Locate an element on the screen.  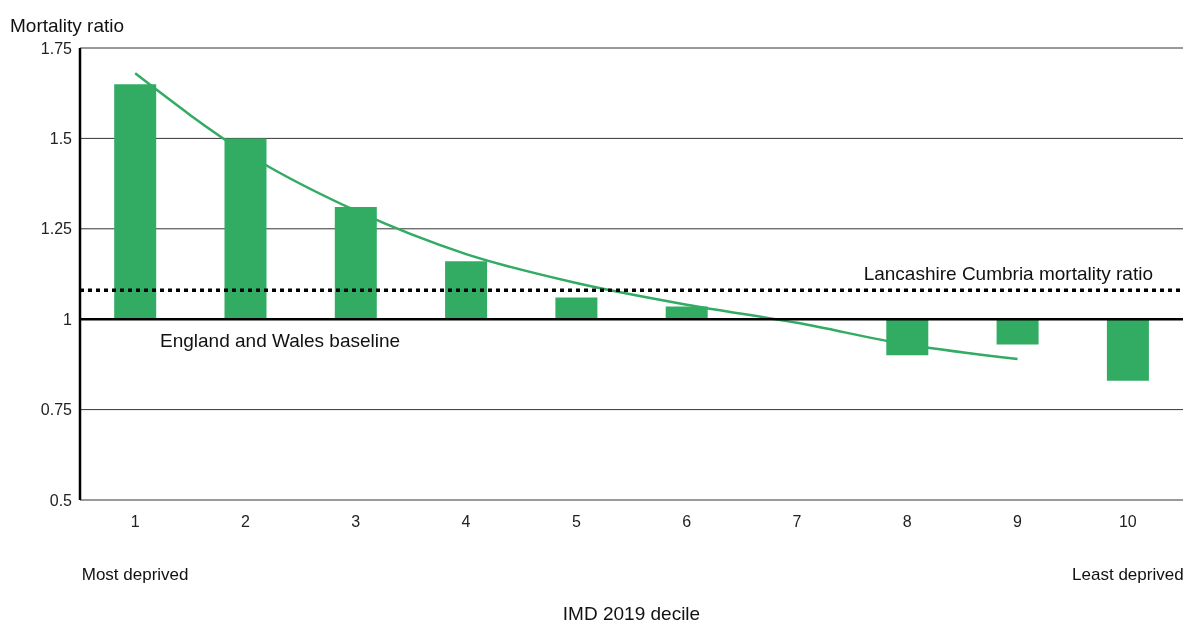
y-tick-label: 1.75 is located at coordinates (56, 48).